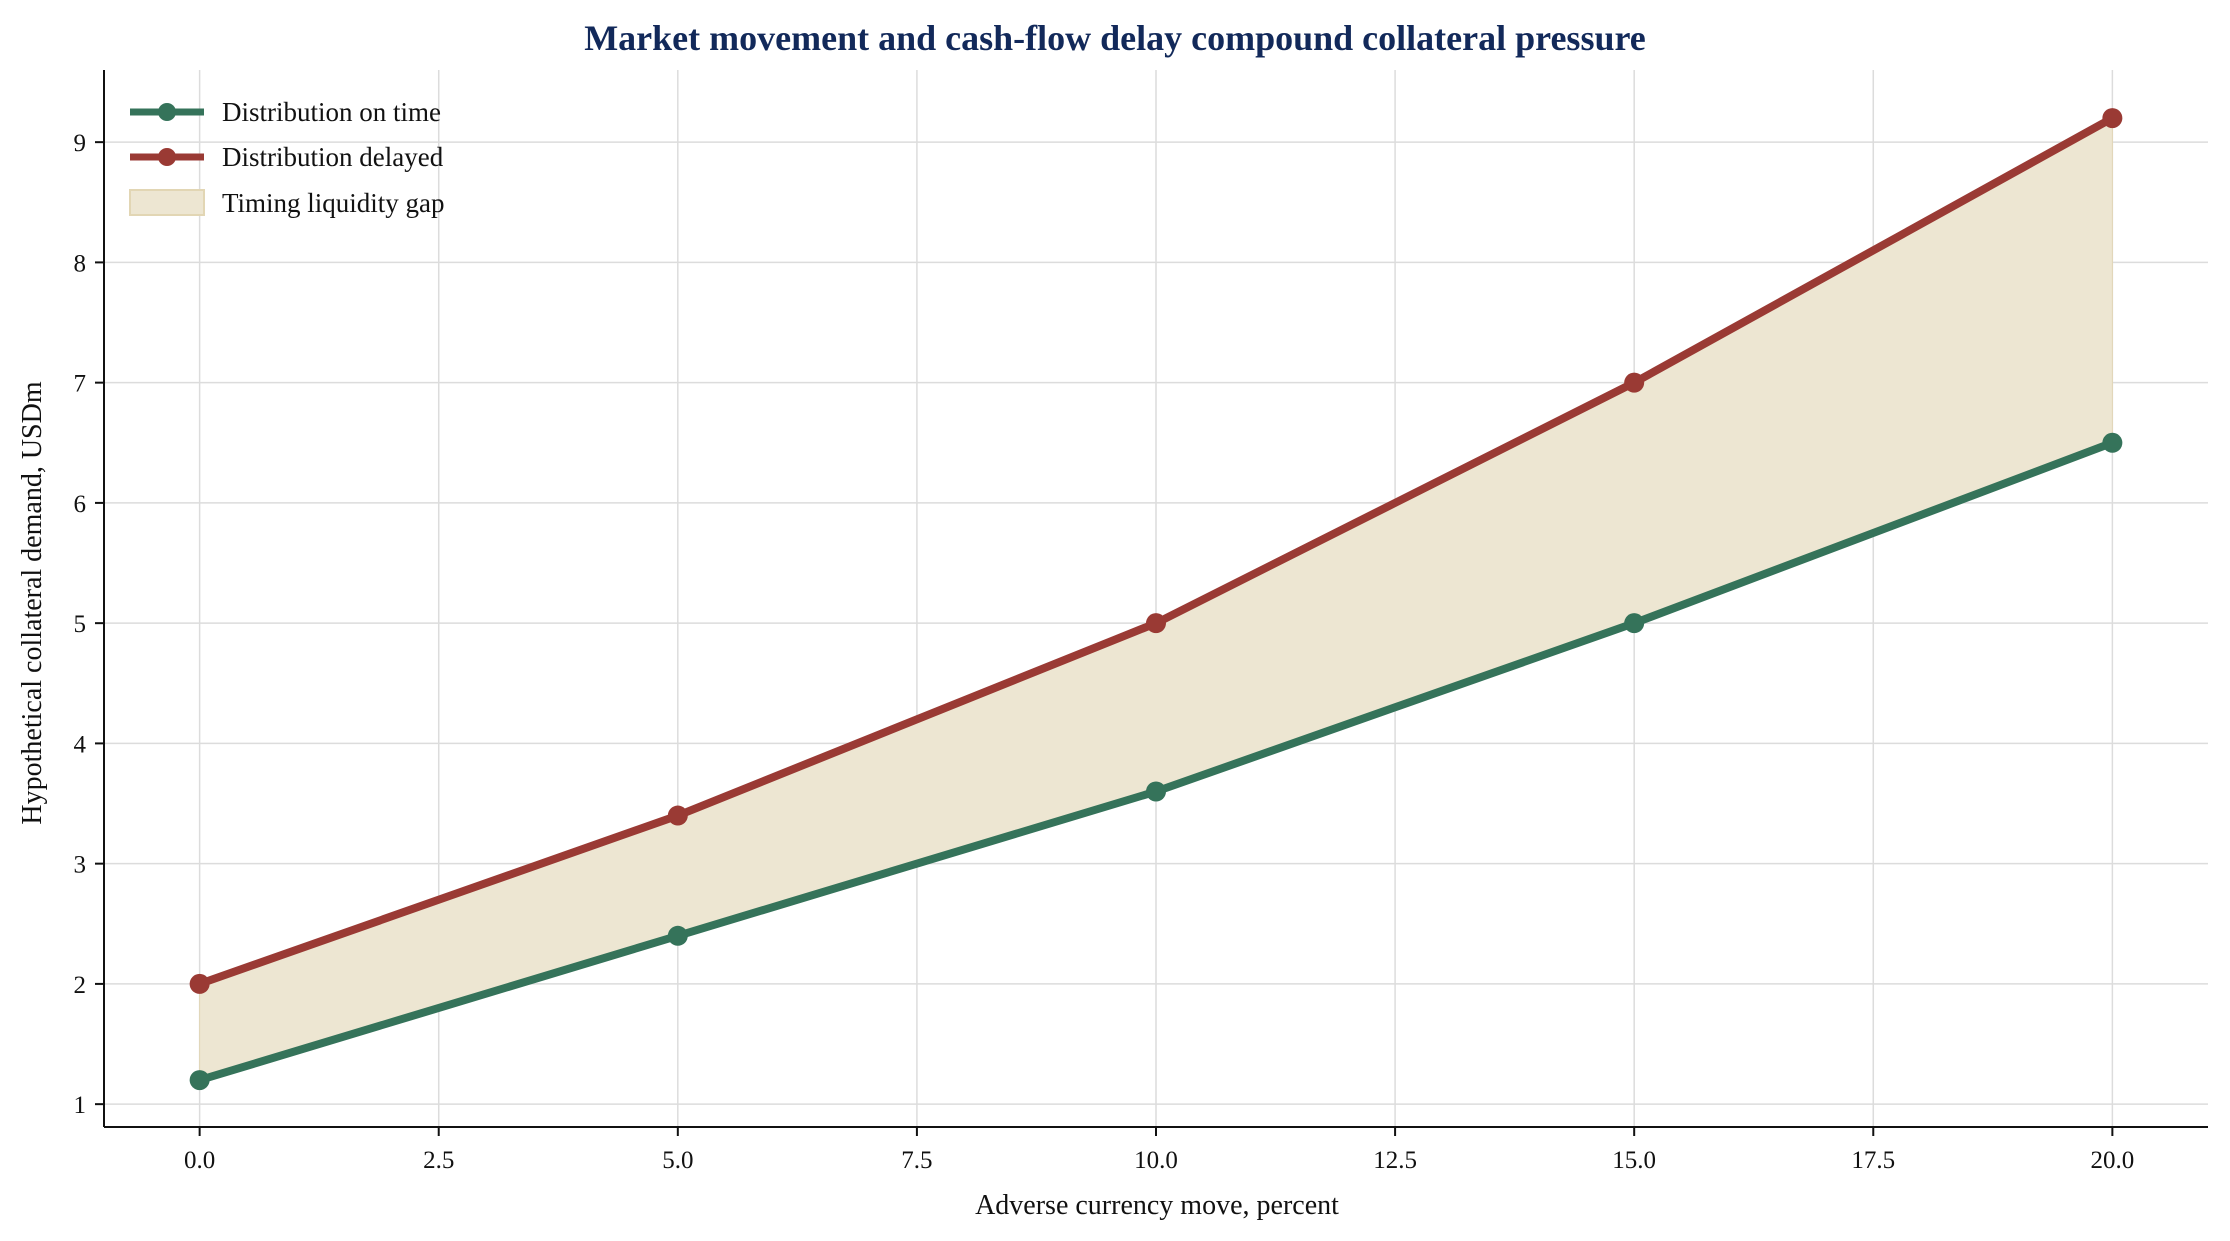 This screenshot has width=2230, height=1241. Describe the element at coordinates (331, 112) in the screenshot. I see `legend-label-on-time: Distribution on time` at that location.